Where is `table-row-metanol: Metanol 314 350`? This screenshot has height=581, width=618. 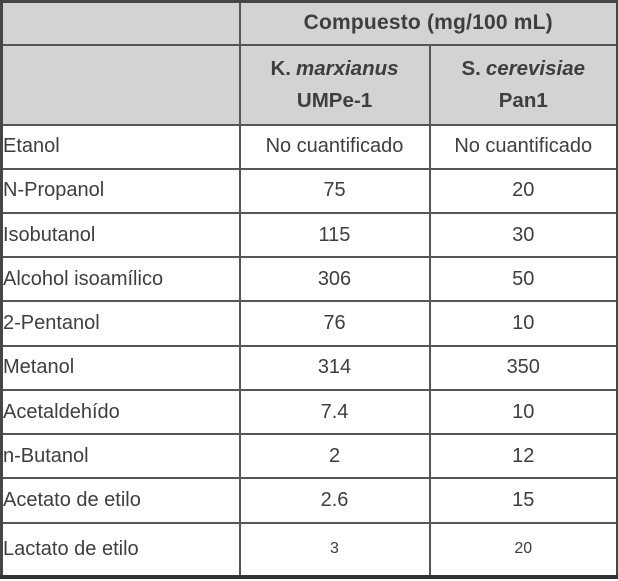 table-row-metanol: Metanol 314 350 is located at coordinates (309, 367).